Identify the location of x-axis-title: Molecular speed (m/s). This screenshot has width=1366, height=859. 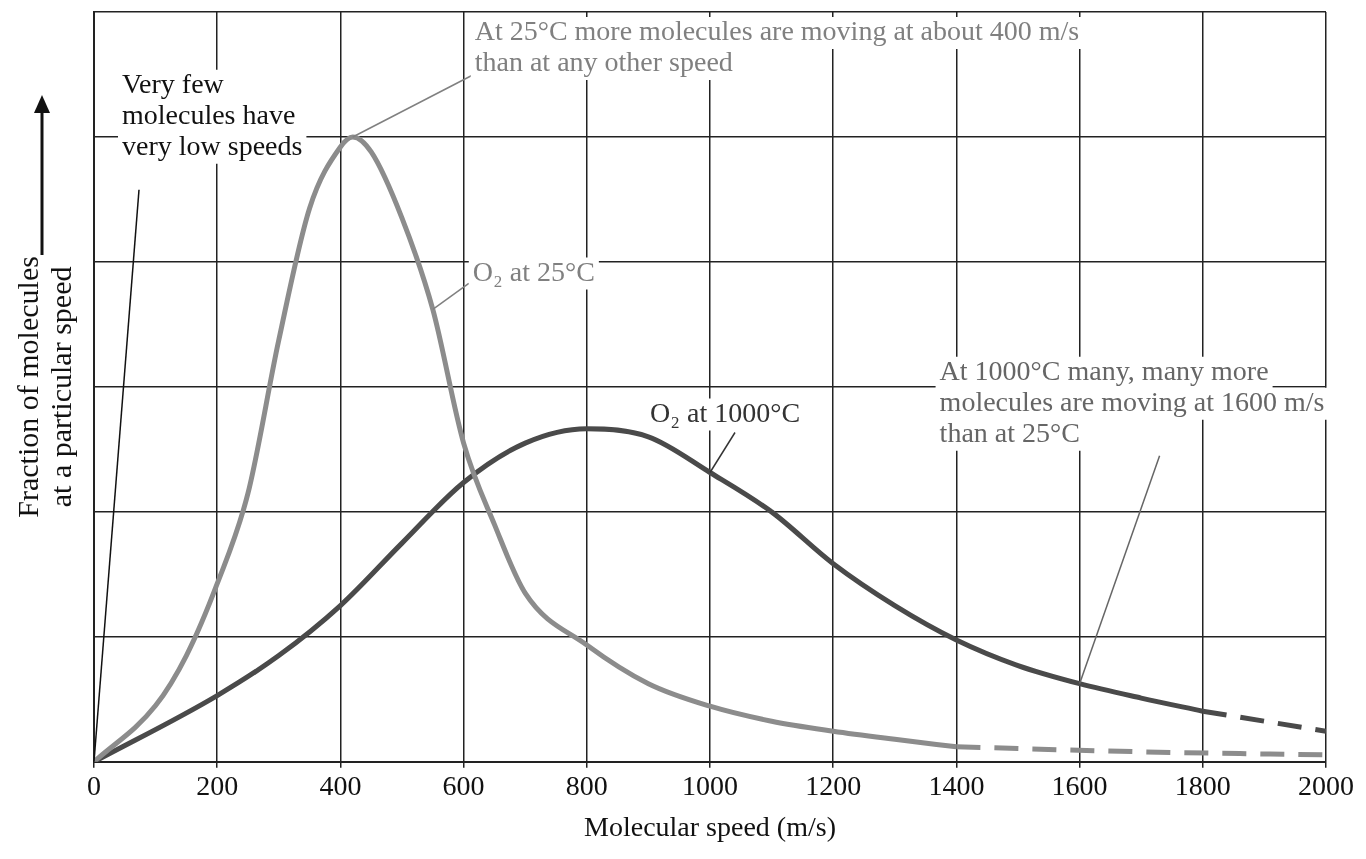
(710, 826).